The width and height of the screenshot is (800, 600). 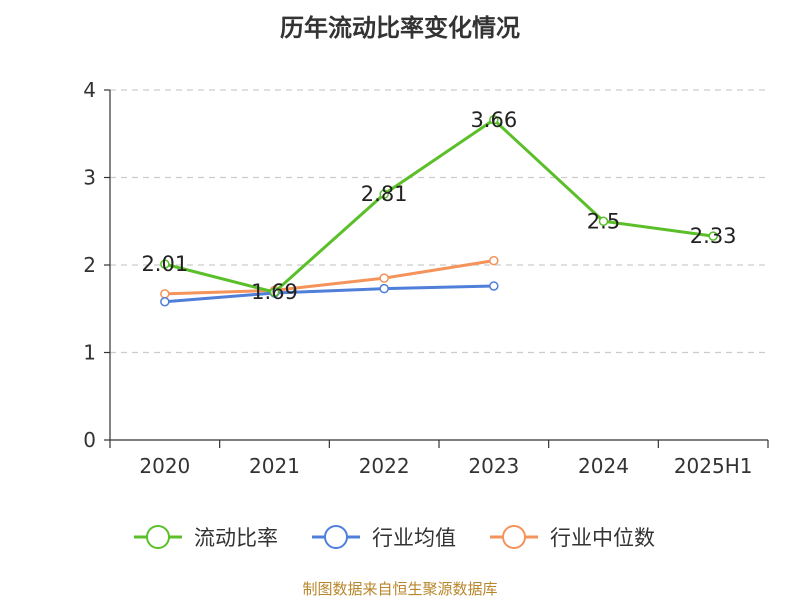 I want to click on x-tick-label: 2022, so click(x=384, y=466).